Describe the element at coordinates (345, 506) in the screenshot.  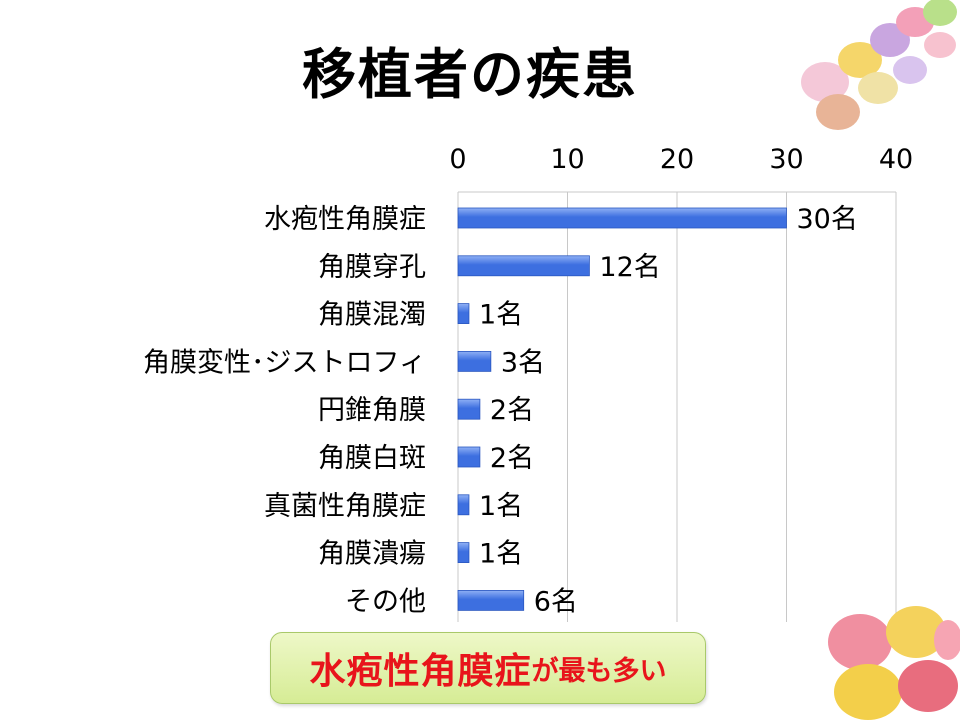
I see `category-label: 真菌性角膜症` at that location.